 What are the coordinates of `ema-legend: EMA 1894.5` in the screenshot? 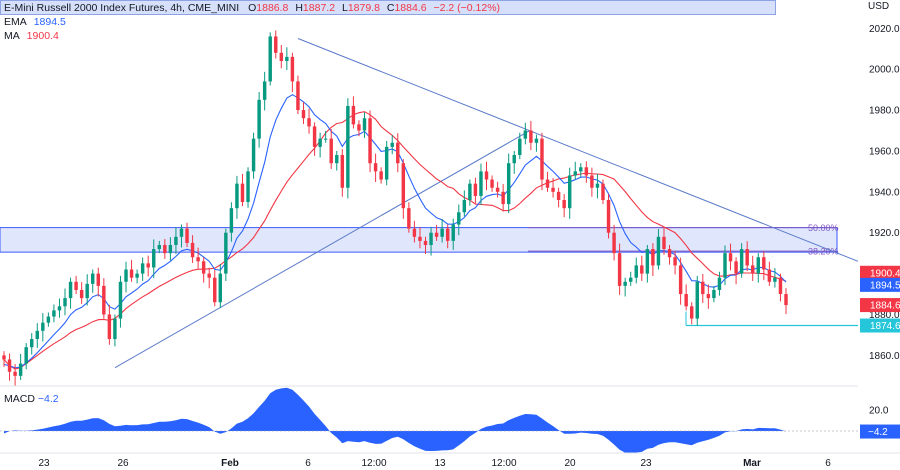 It's located at (254, 22).